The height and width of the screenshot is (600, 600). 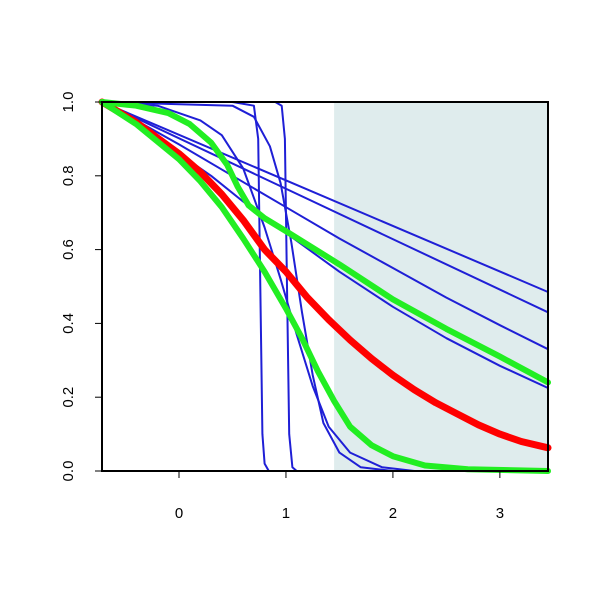 What do you see at coordinates (393, 513) in the screenshot?
I see `x-tick-label: 2` at bounding box center [393, 513].